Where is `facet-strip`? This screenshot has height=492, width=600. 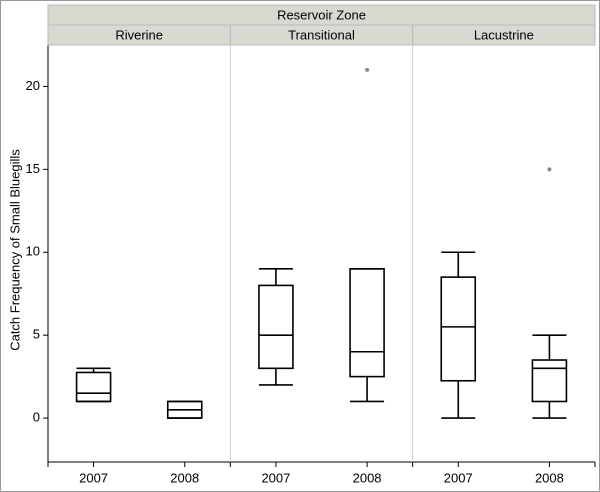
facet-strip is located at coordinates (504, 35).